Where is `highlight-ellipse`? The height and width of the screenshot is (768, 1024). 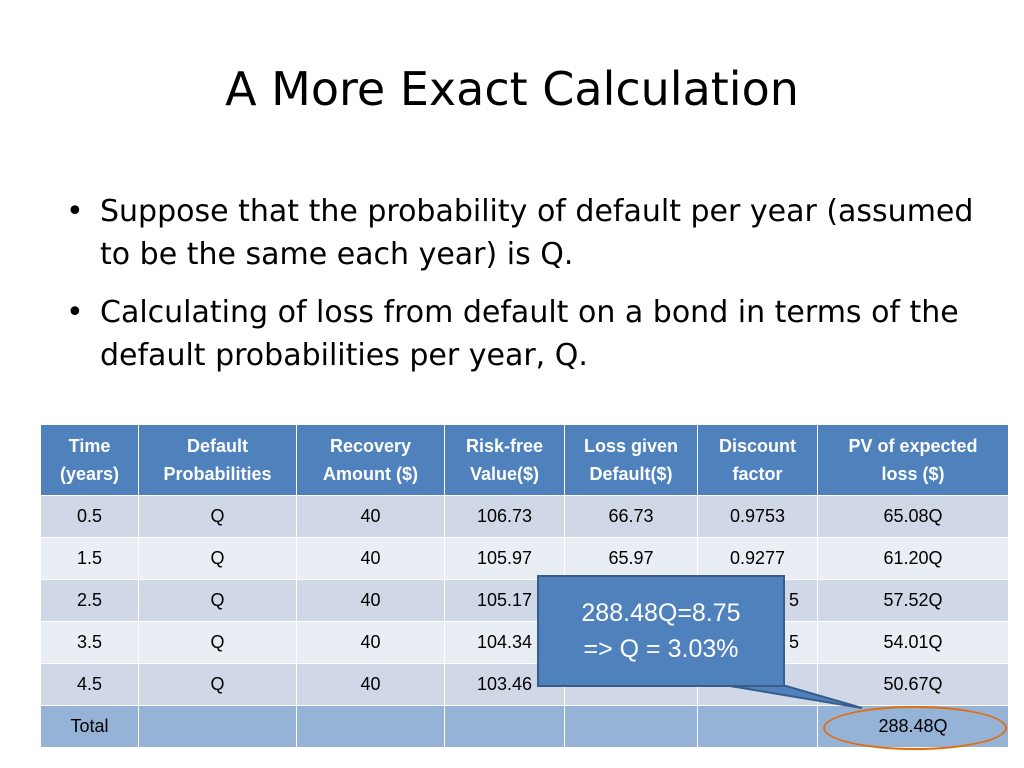
highlight-ellipse is located at coordinates (915, 728).